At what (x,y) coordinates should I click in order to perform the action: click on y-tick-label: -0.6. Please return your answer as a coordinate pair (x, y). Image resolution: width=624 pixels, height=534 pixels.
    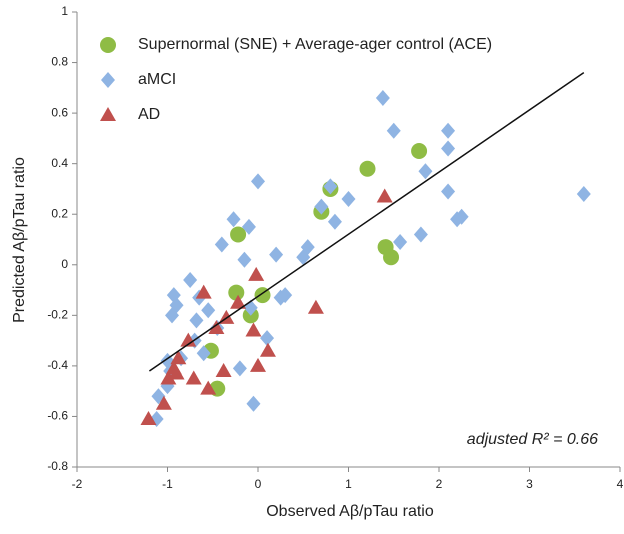
    Looking at the image, I should click on (57, 416).